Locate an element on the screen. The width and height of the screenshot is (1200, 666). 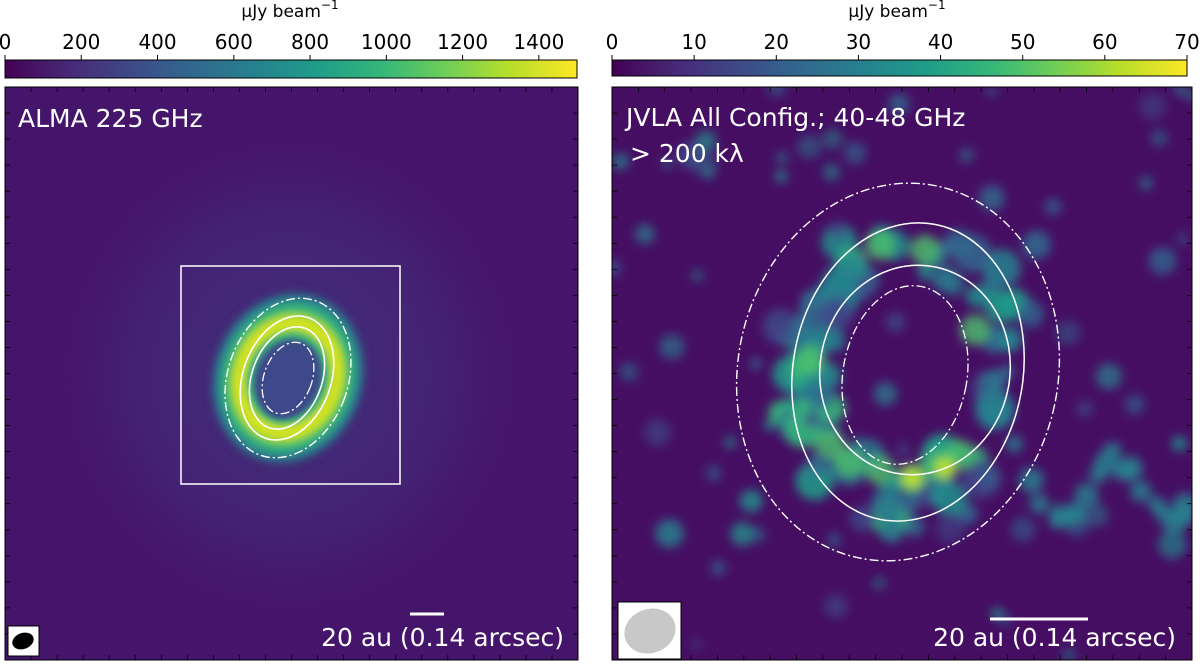
colorbar-tick-label: 30 is located at coordinates (858, 42).